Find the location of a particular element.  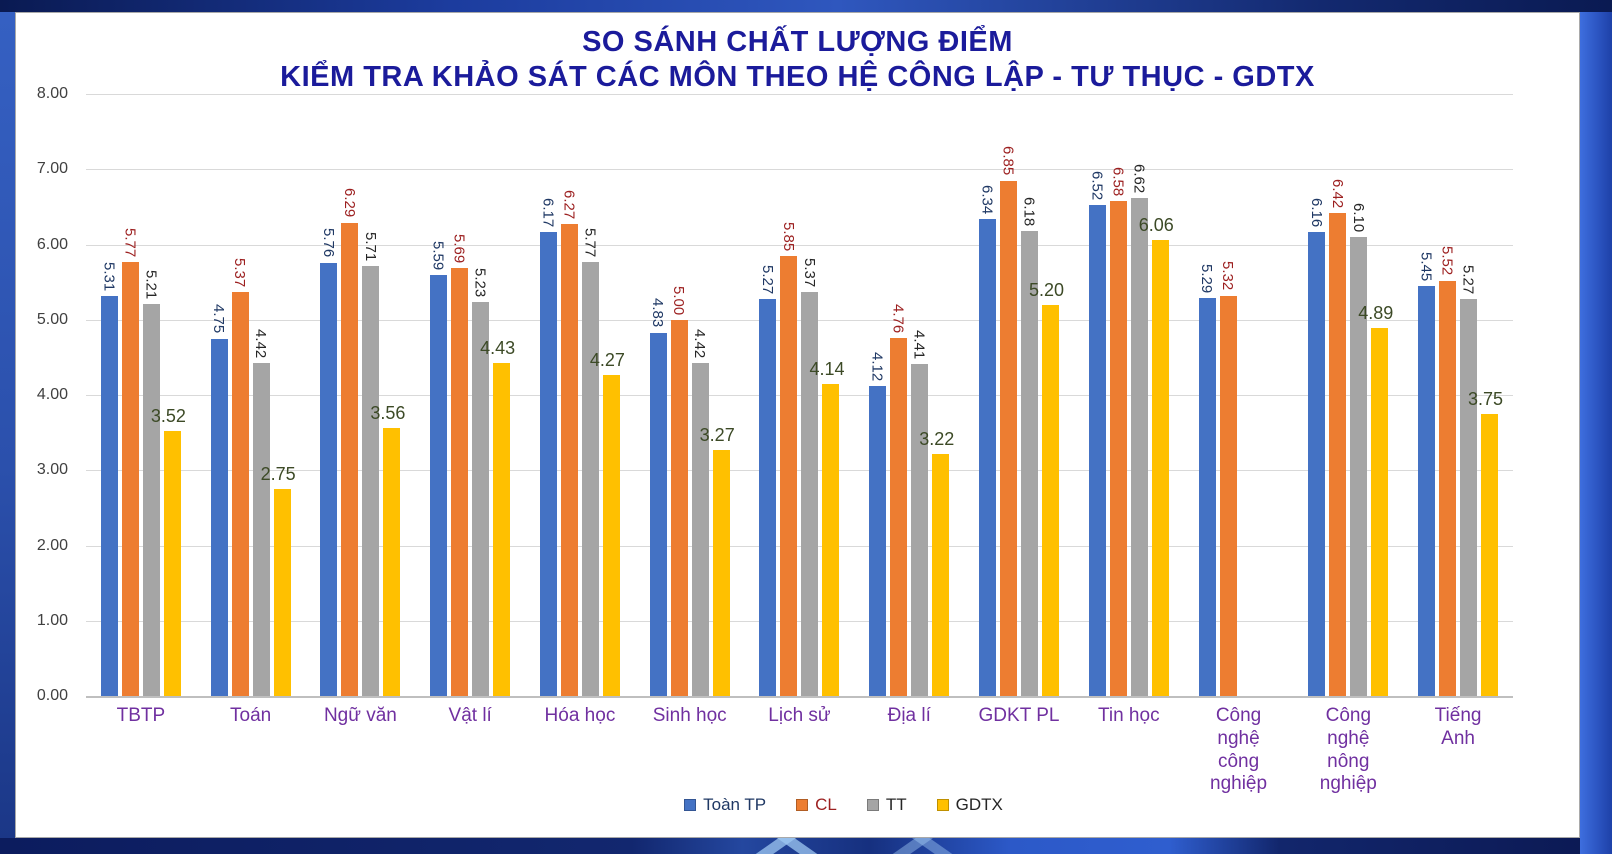

legend-item: CL is located at coordinates (816, 805).